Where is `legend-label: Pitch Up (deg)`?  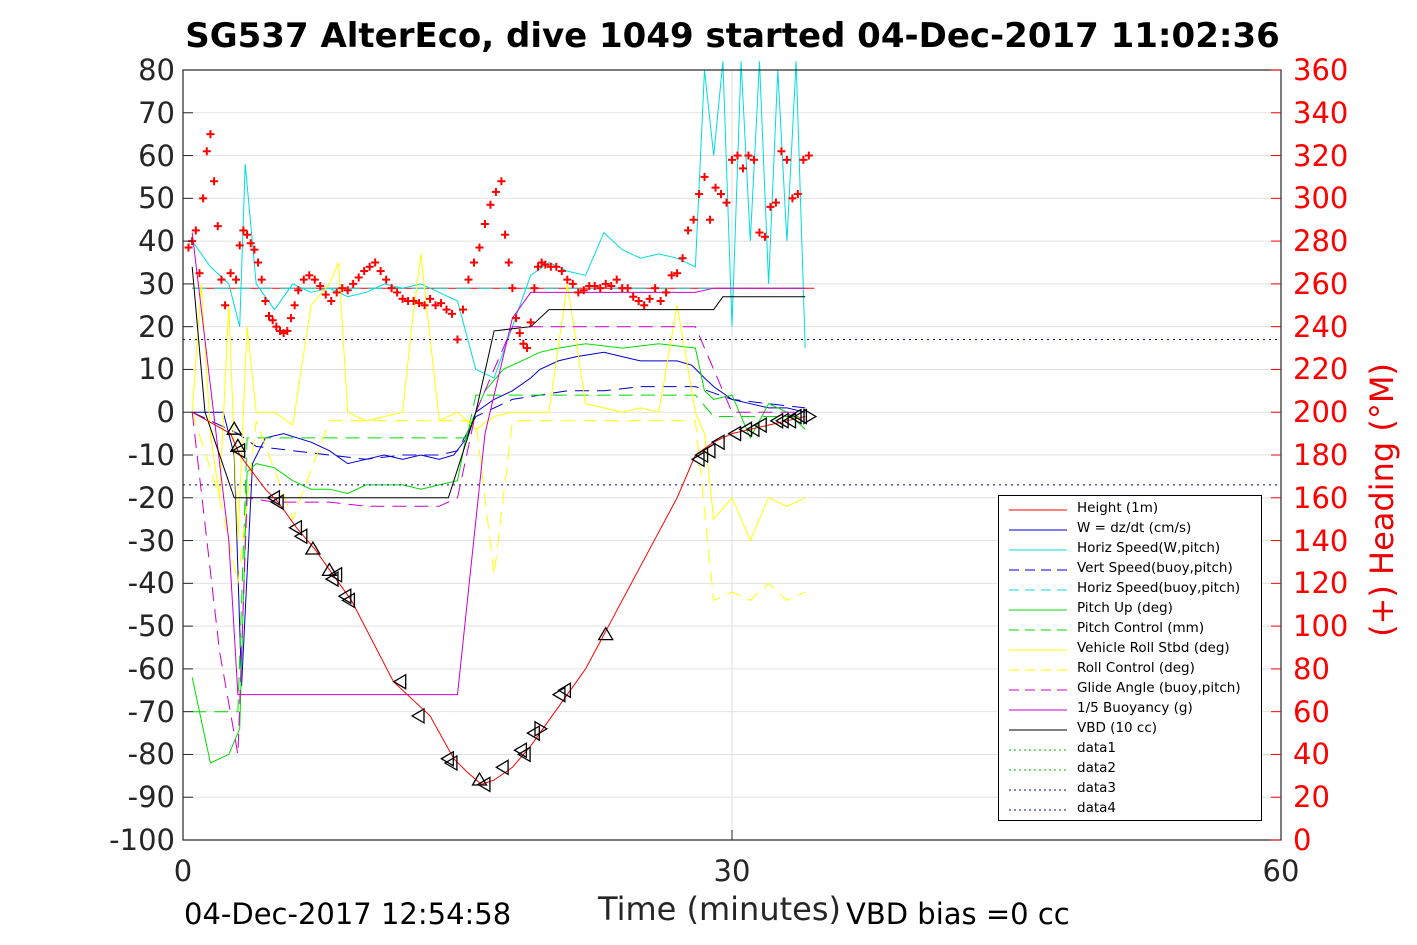
legend-label: Pitch Up (deg) is located at coordinates (1125, 608).